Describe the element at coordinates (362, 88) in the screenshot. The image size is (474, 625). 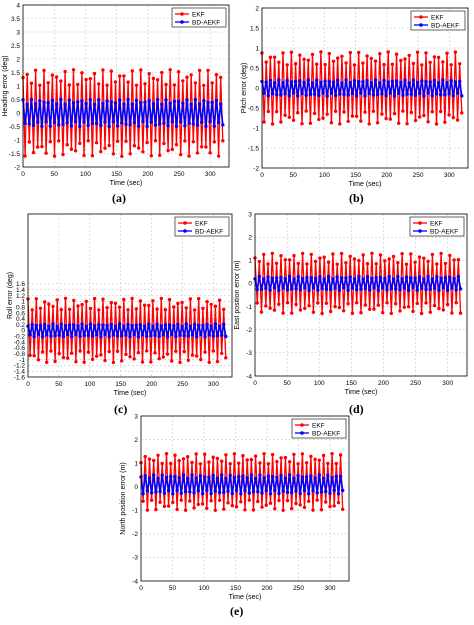
I see `series-line-bd-aekf` at that location.